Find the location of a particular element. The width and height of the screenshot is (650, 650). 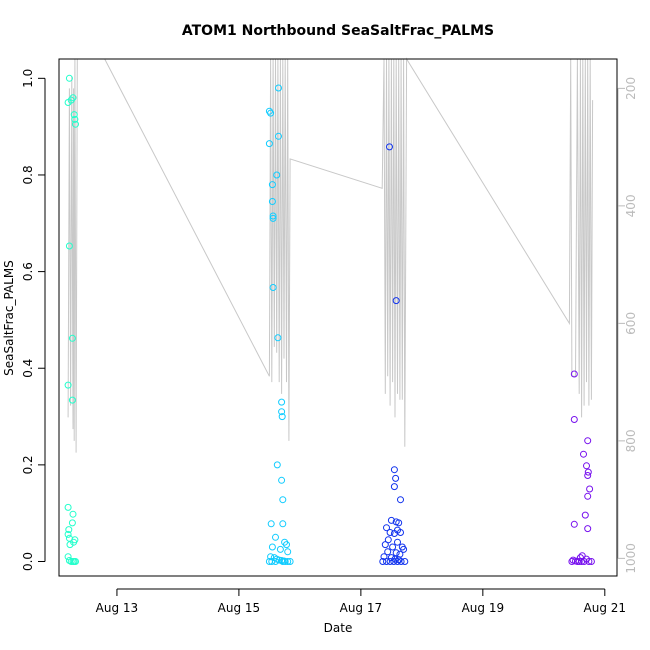

chart-title: ATOM1 Northbound SeaSaltFrac_PALMS is located at coordinates (338, 31).